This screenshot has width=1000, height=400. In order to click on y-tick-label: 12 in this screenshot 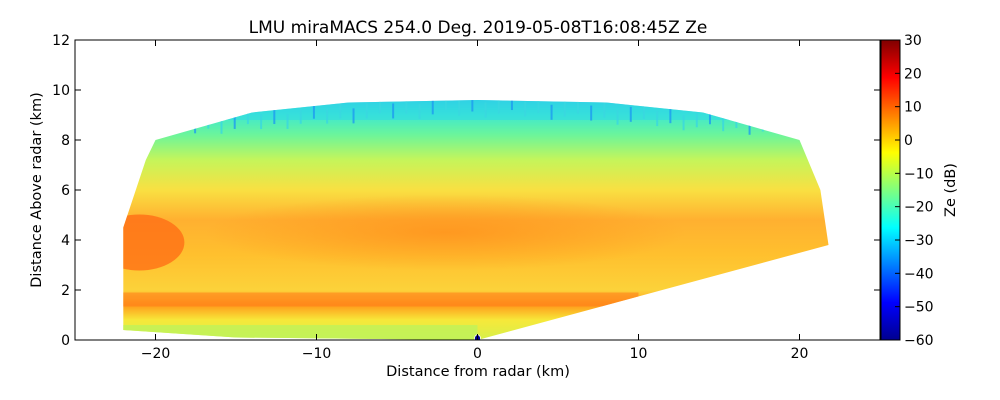, I will do `click(61, 41)`.